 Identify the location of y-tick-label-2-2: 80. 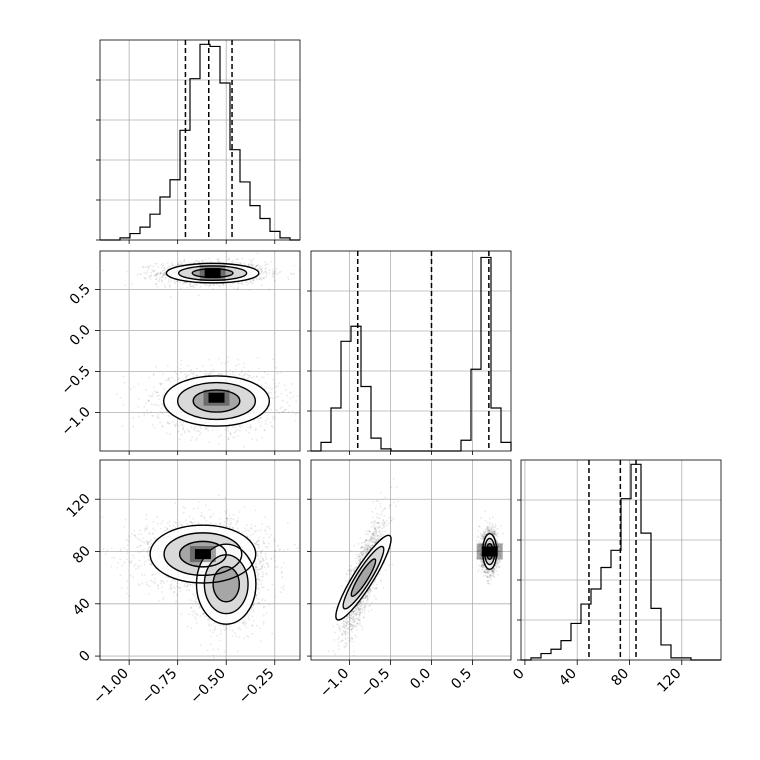
(82, 555).